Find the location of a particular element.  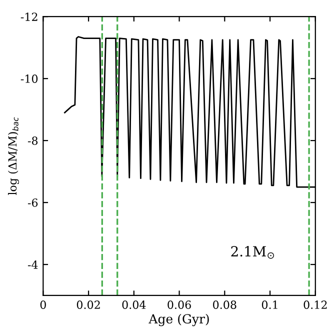

x-tick-label: 0.02 is located at coordinates (88, 304).